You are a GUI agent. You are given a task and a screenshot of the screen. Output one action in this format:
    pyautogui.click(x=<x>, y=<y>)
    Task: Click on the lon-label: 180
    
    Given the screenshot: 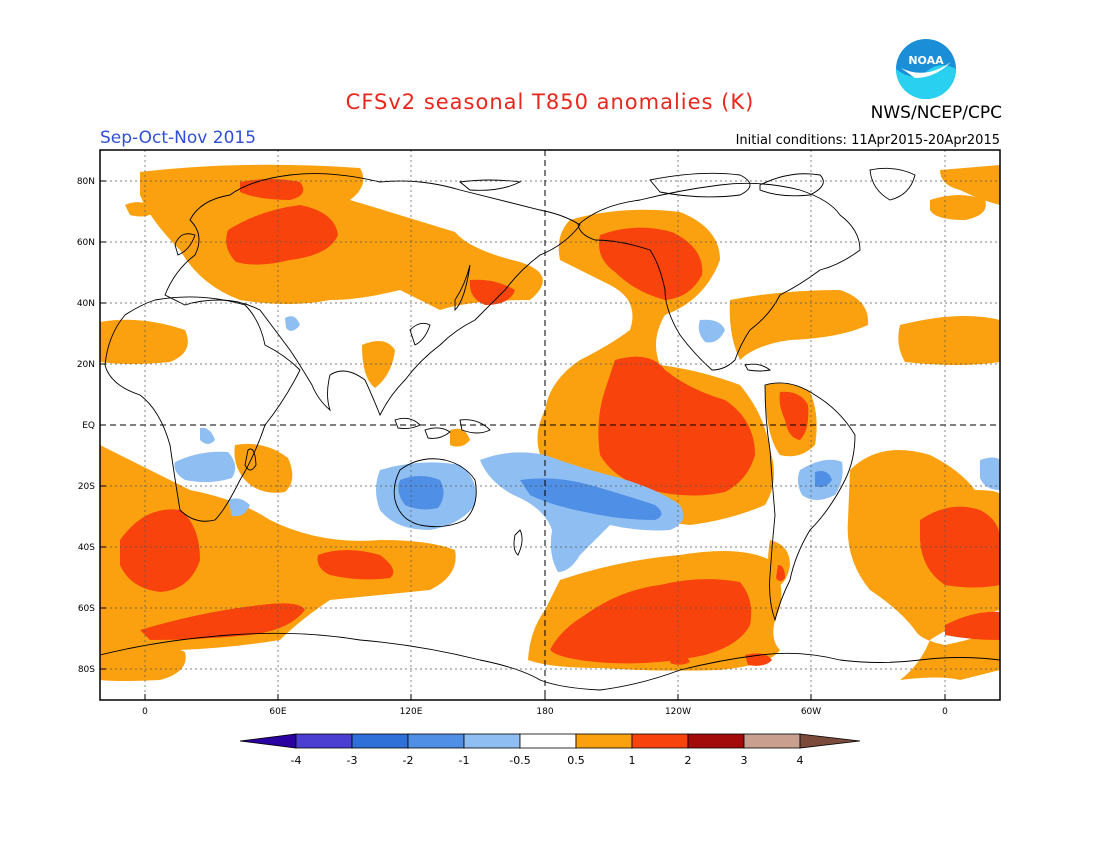 What is the action you would take?
    pyautogui.click(x=544, y=712)
    